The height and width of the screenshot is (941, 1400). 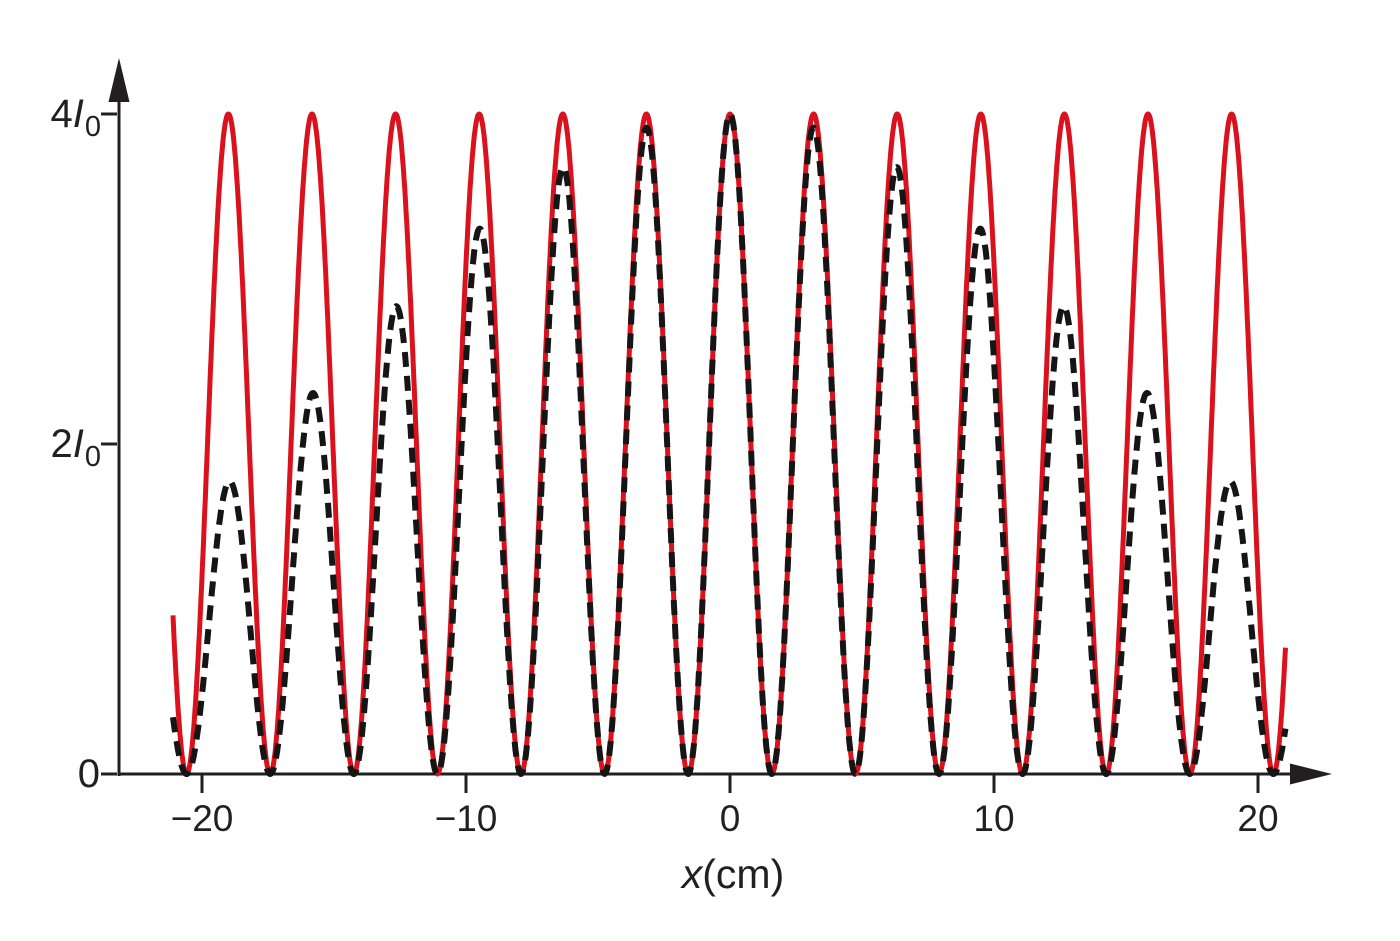 What do you see at coordinates (119, 80) in the screenshot?
I see `y-axis-arrowhead-icon` at bounding box center [119, 80].